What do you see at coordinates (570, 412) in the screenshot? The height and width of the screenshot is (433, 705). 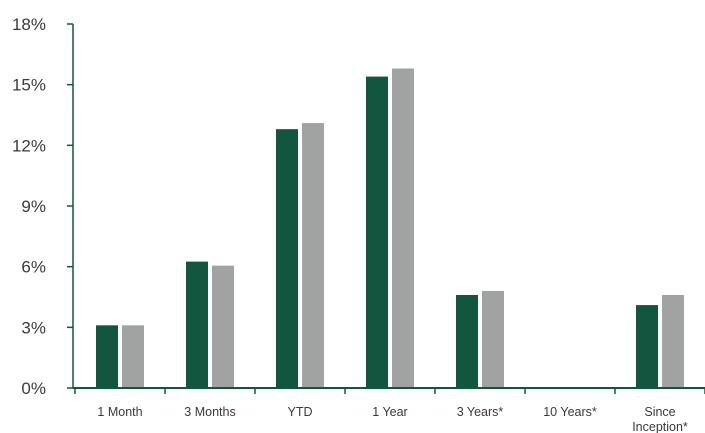 I see `x-tick-label: 10 Years*` at bounding box center [570, 412].